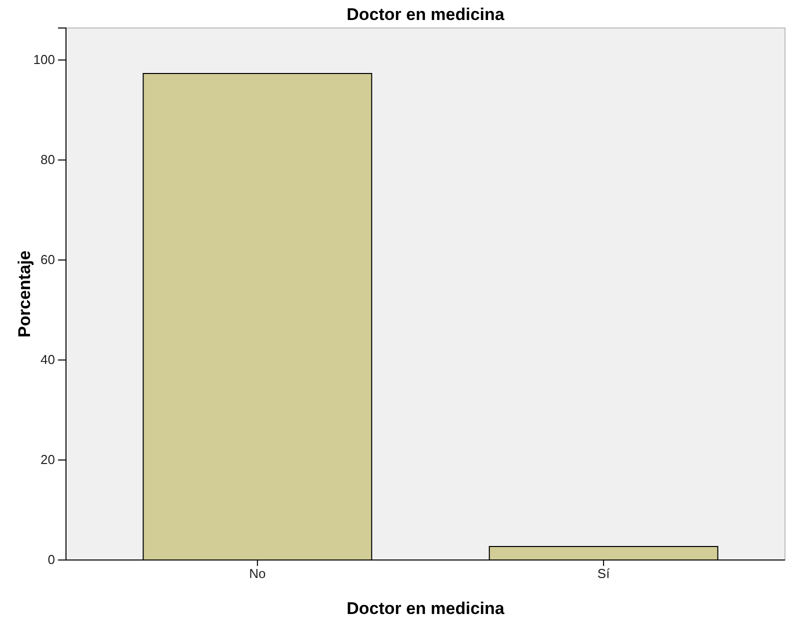  I want to click on chart-title: Doctor en medicina, so click(425, 14).